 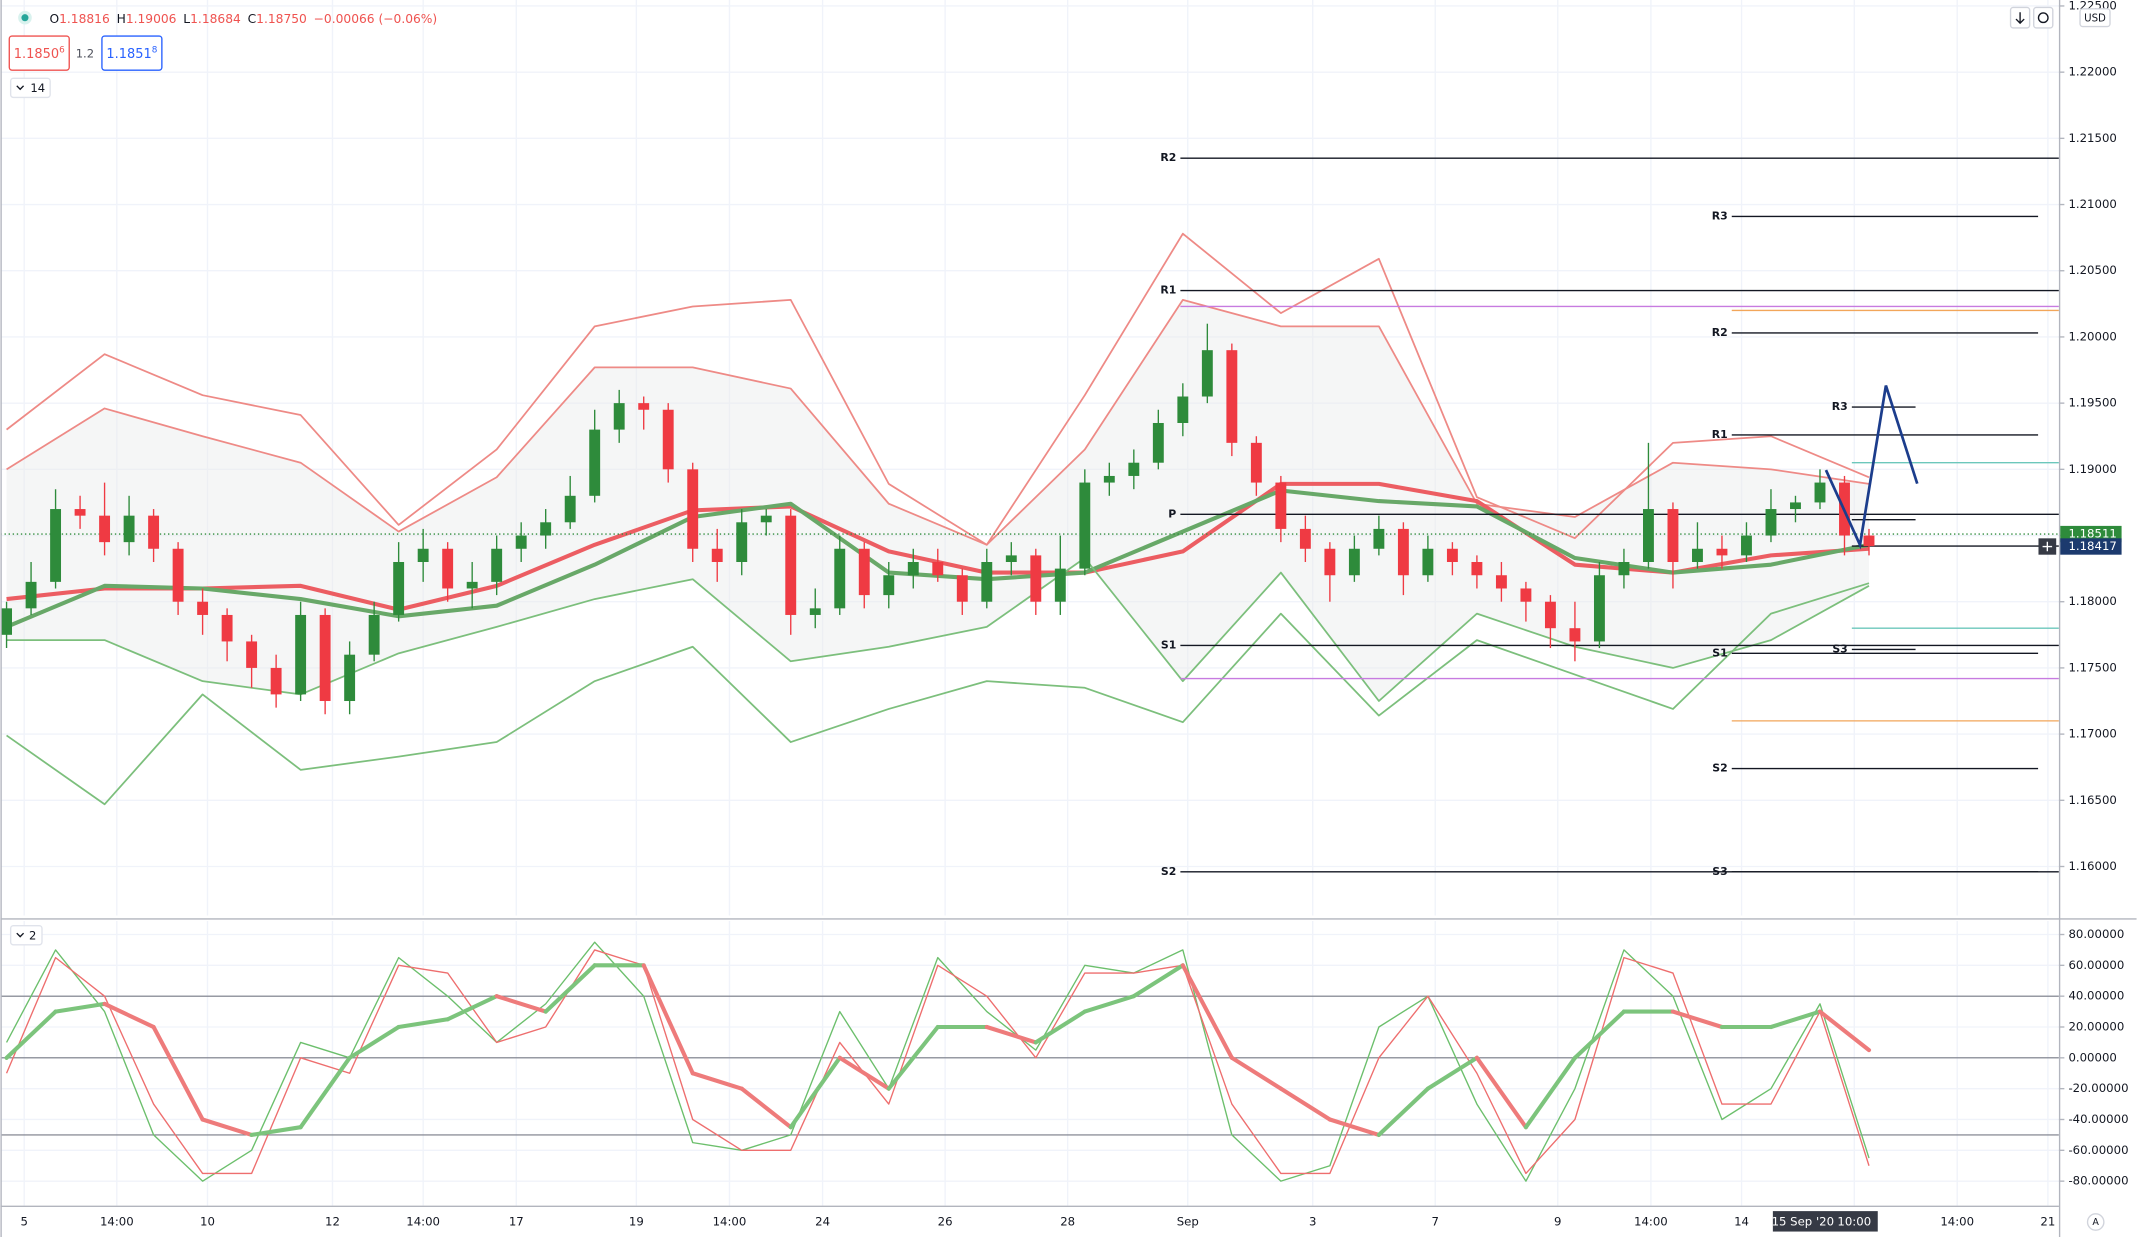 What do you see at coordinates (2020, 18) in the screenshot?
I see `down-icon` at bounding box center [2020, 18].